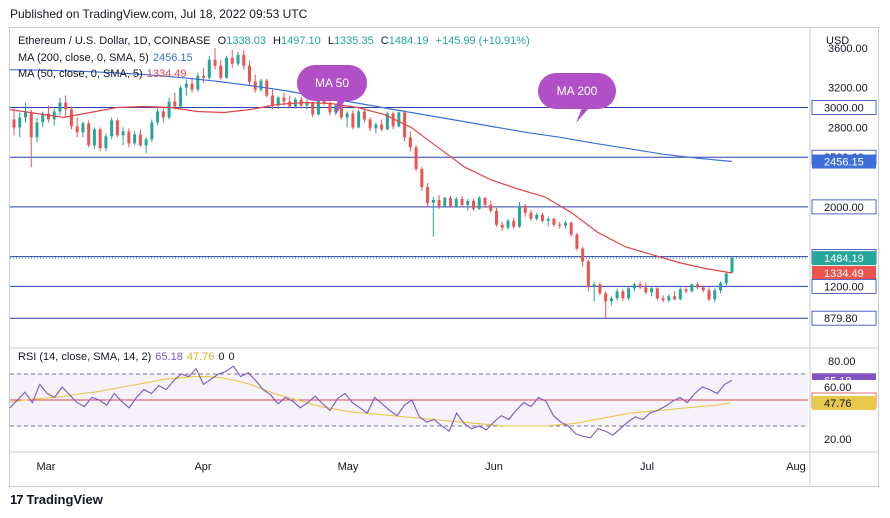  Describe the element at coordinates (384, 41) in the screenshot. I see `close-label: C` at that location.